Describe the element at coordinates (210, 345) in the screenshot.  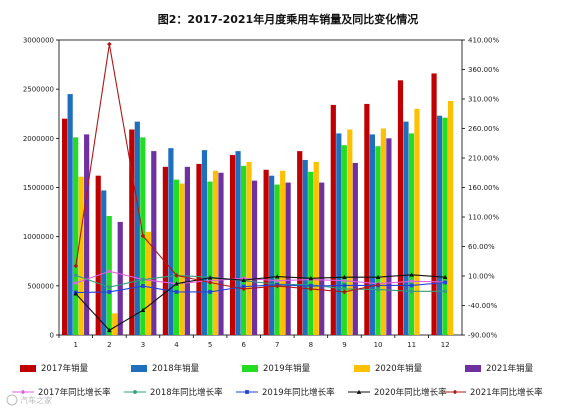
I see `x-tick-label: 5` at that location.